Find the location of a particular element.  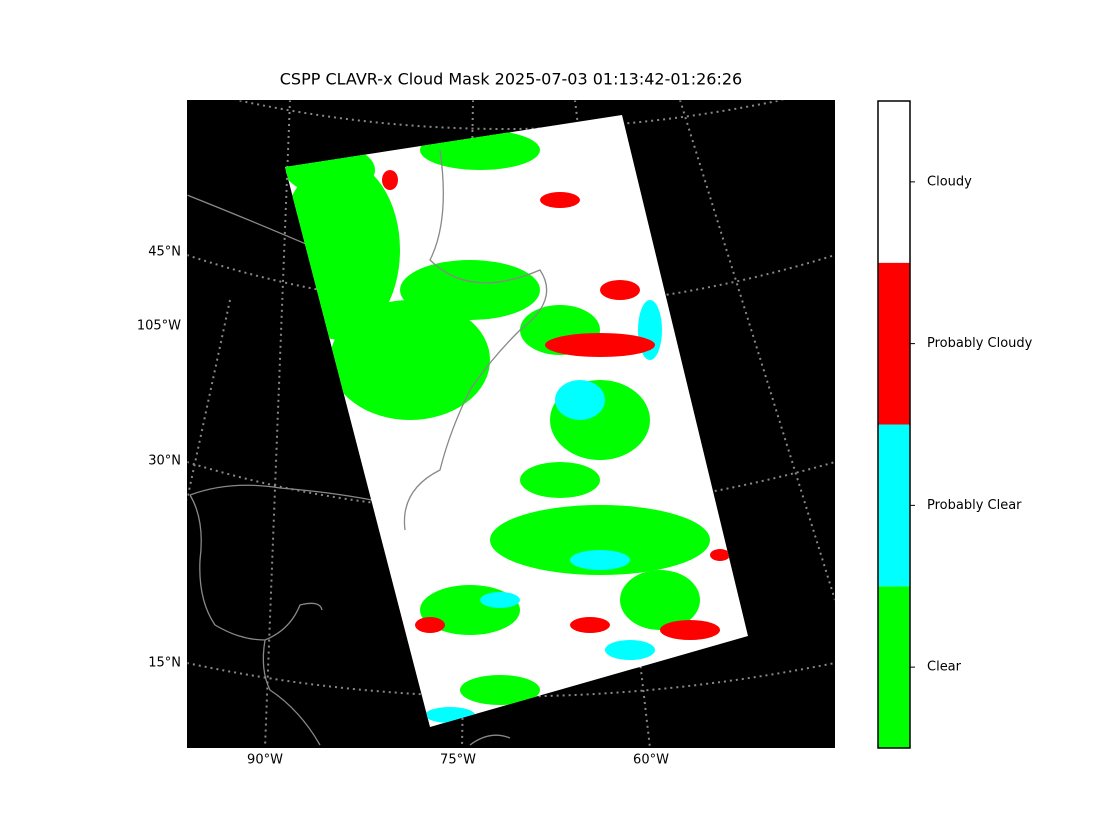

lon-label: 60°W is located at coordinates (651, 760).